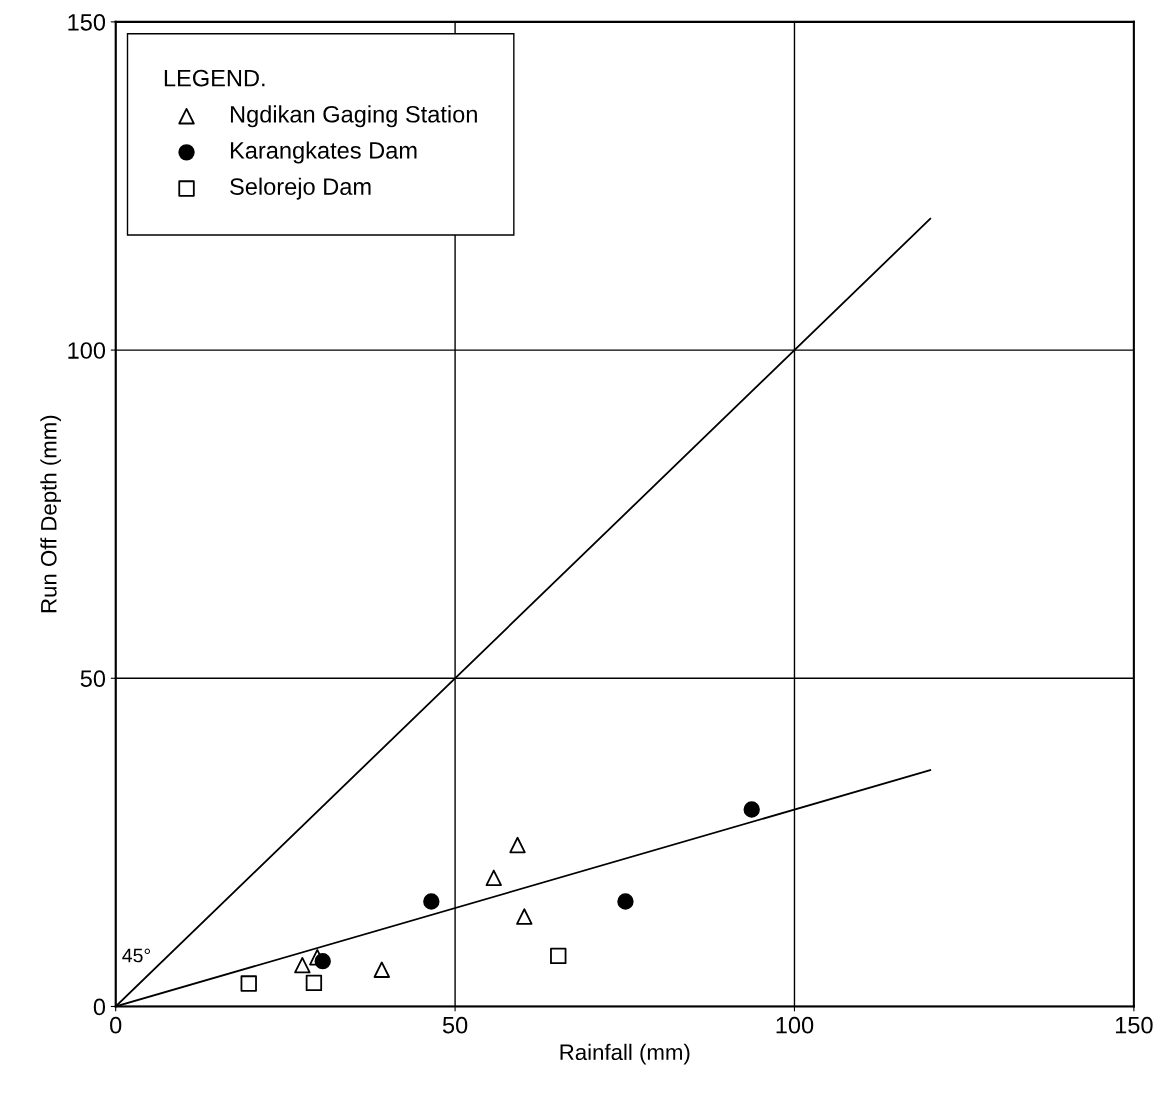 This screenshot has width=1157, height=1094. I want to click on x-tick-label: 0, so click(116, 1025).